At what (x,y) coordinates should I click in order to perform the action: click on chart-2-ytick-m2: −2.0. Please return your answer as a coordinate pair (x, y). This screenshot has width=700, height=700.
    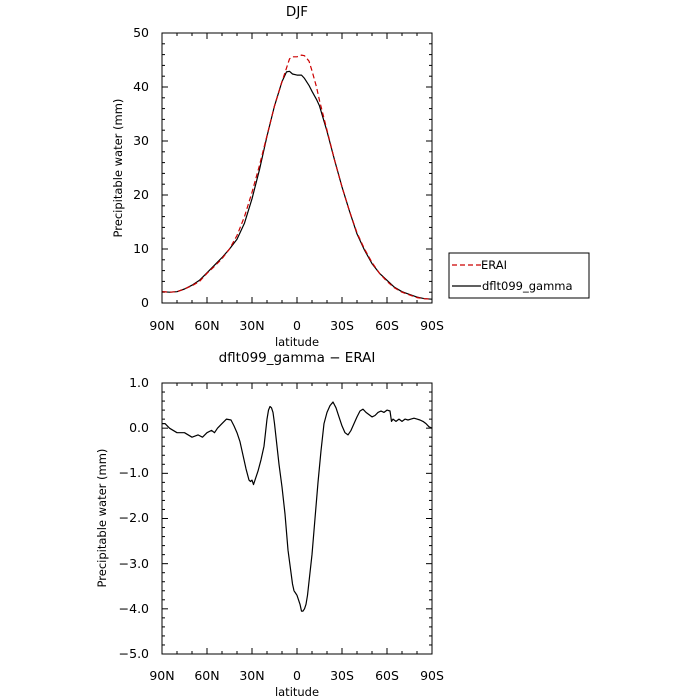
    Looking at the image, I should click on (134, 517).